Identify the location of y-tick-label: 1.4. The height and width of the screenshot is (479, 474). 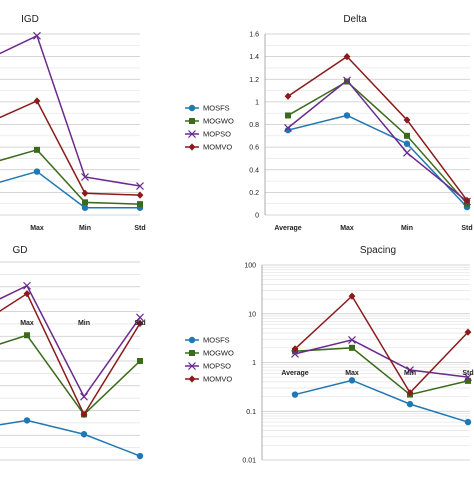
(254, 57).